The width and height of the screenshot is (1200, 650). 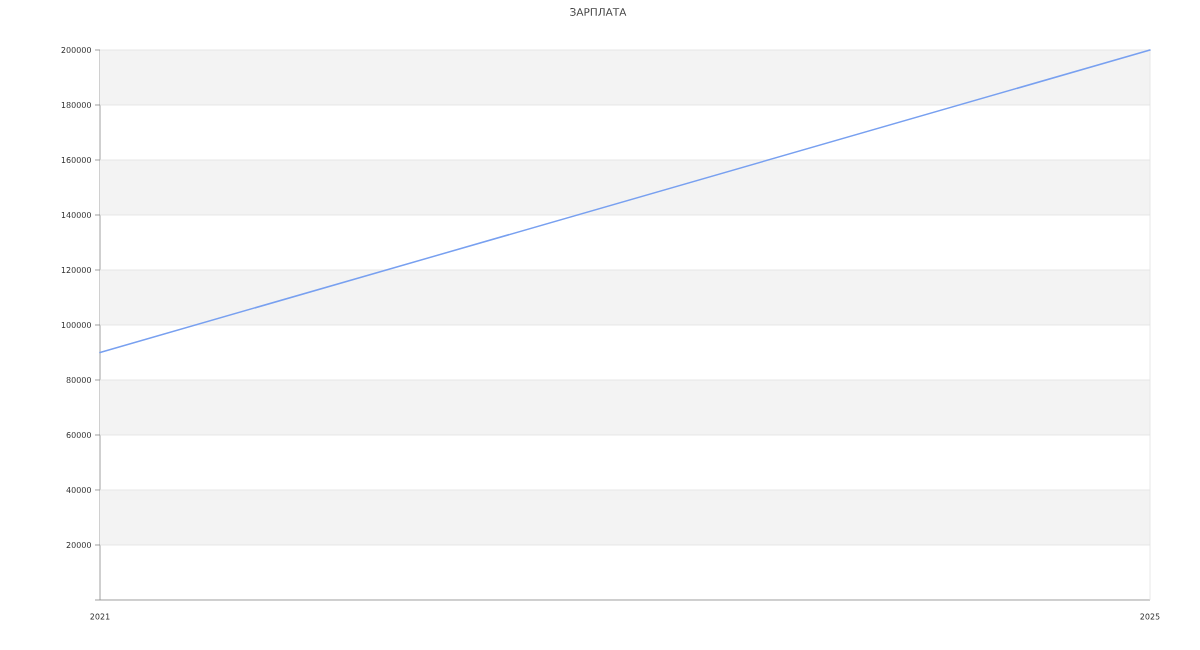 I want to click on y-tick-label: 100000, so click(x=76, y=325).